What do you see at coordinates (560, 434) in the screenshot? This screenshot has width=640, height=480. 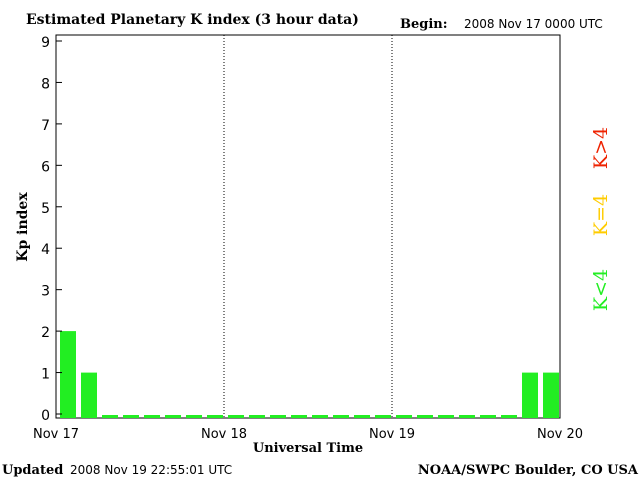 I see `x-tick-label: Nov 20` at bounding box center [560, 434].